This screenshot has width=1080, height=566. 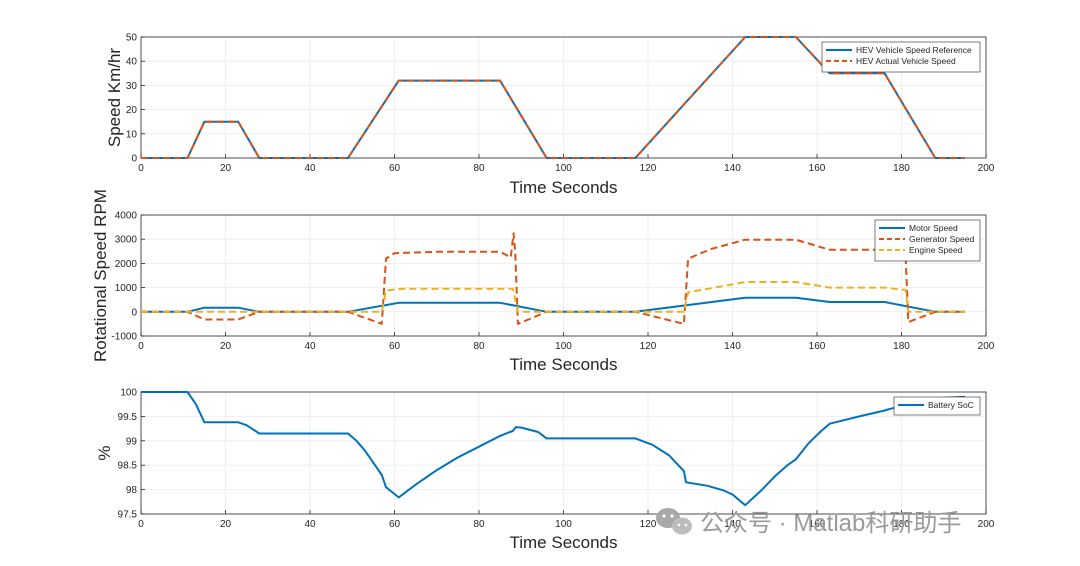 What do you see at coordinates (126, 240) in the screenshot?
I see `y-tick-label: 3000` at bounding box center [126, 240].